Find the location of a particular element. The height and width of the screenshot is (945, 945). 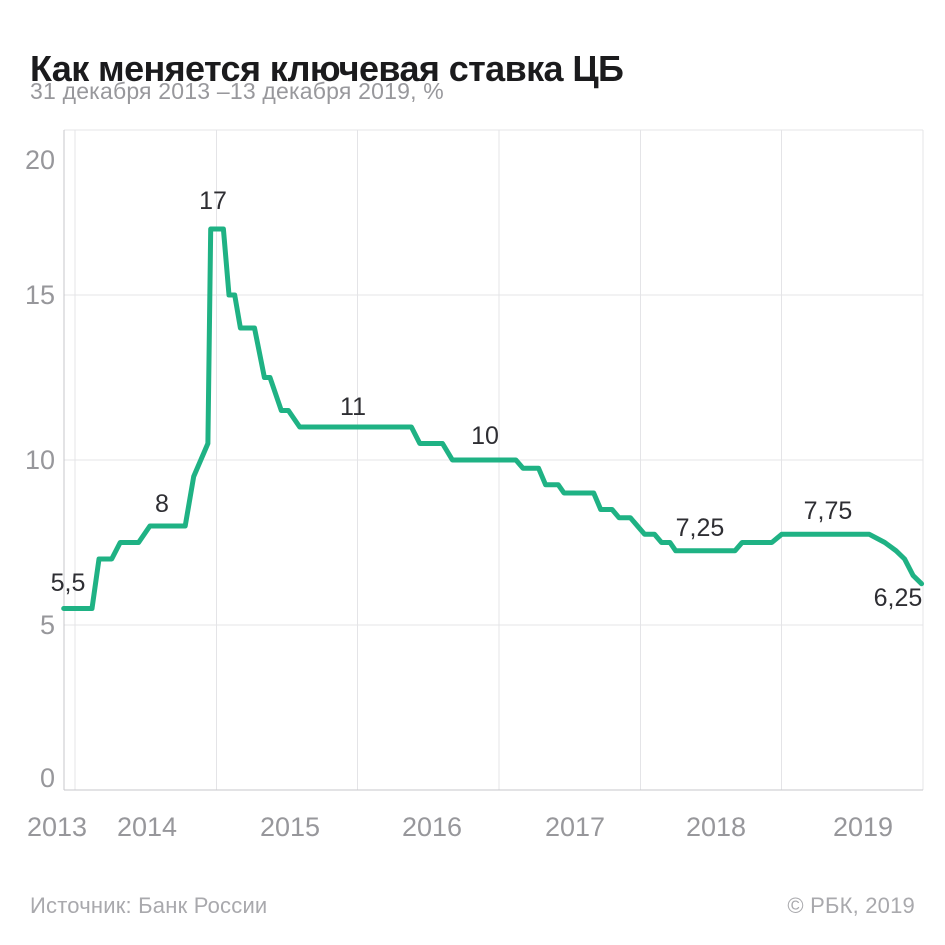

x-axis-tick-label: 2019 is located at coordinates (863, 827).